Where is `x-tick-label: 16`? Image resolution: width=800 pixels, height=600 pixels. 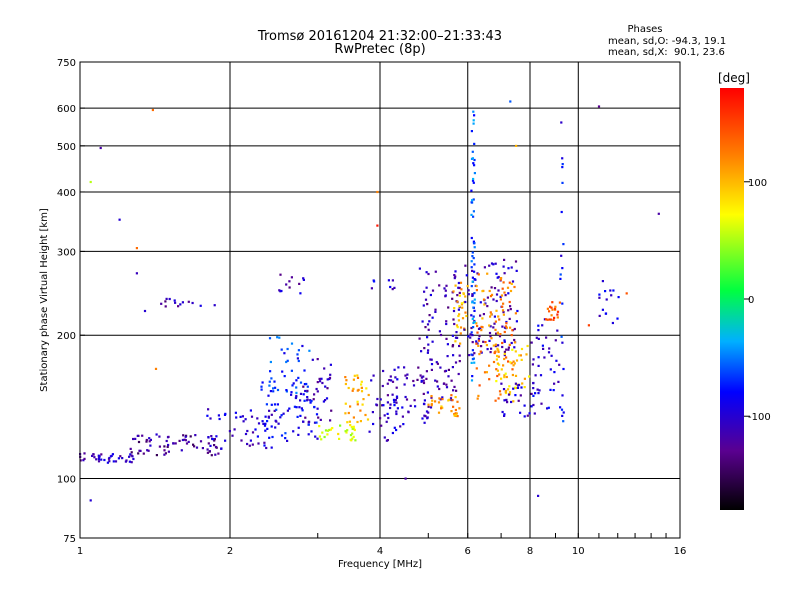
x-tick-label: 16 is located at coordinates (680, 551).